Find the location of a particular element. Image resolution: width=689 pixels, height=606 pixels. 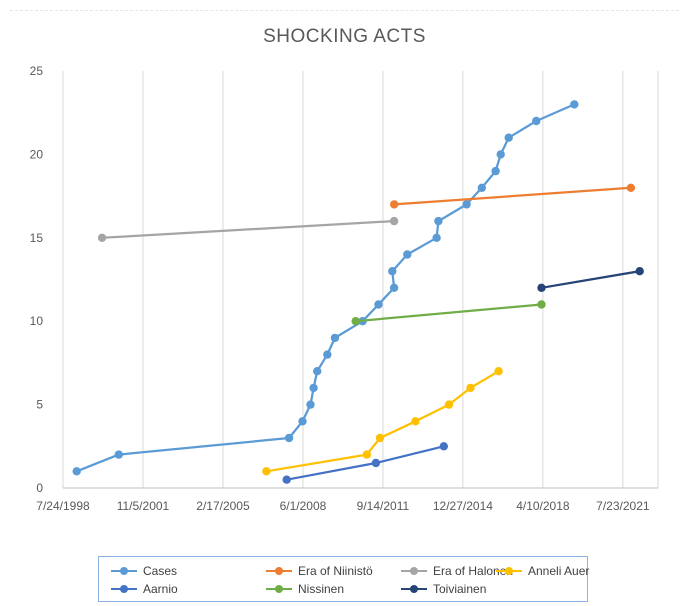

legend-label: Aarnio is located at coordinates (160, 589).